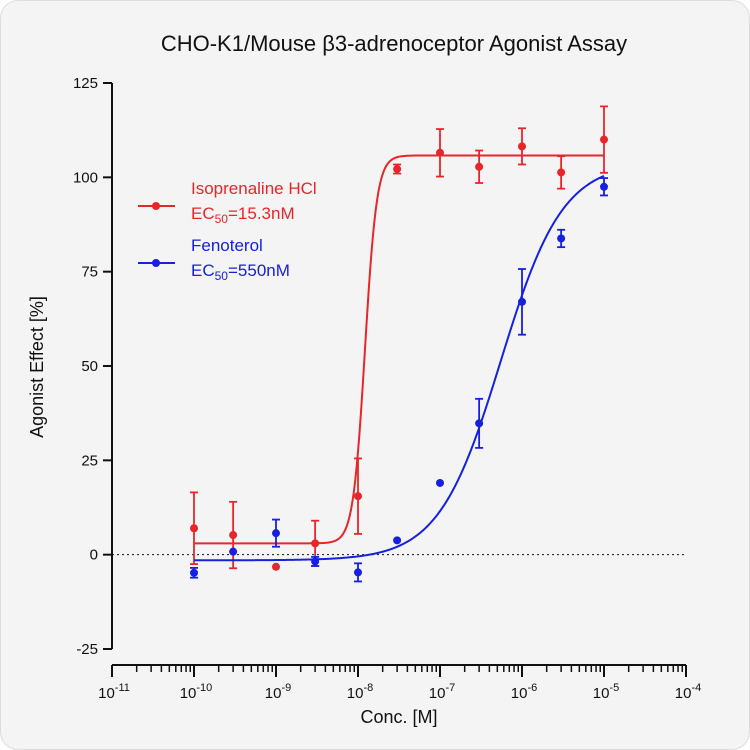 This screenshot has height=750, width=750. I want to click on legend-name-0: Isoprenaline HCl, so click(254, 188).